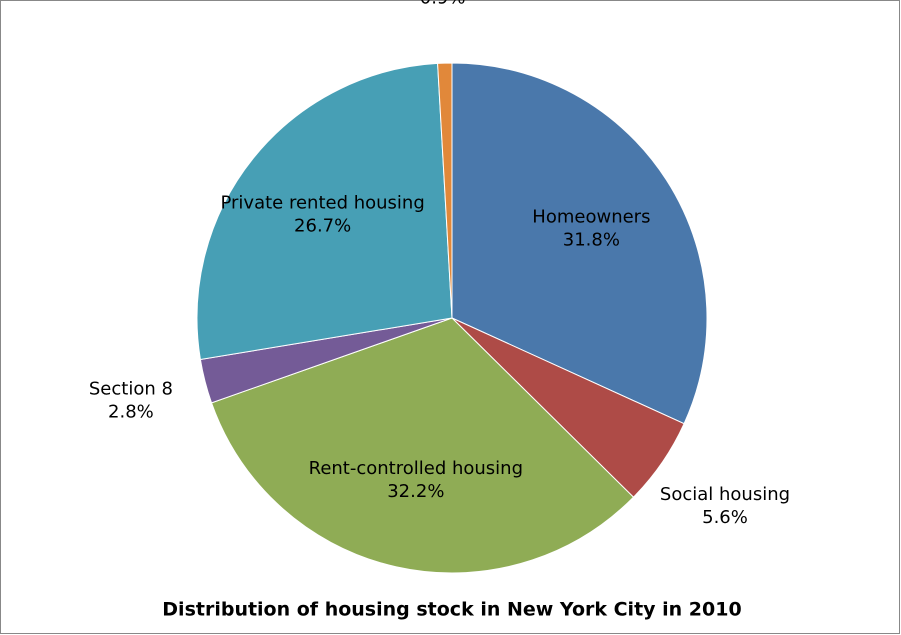 The width and height of the screenshot is (901, 635). I want to click on slice-value: 2.8%, so click(131, 411).